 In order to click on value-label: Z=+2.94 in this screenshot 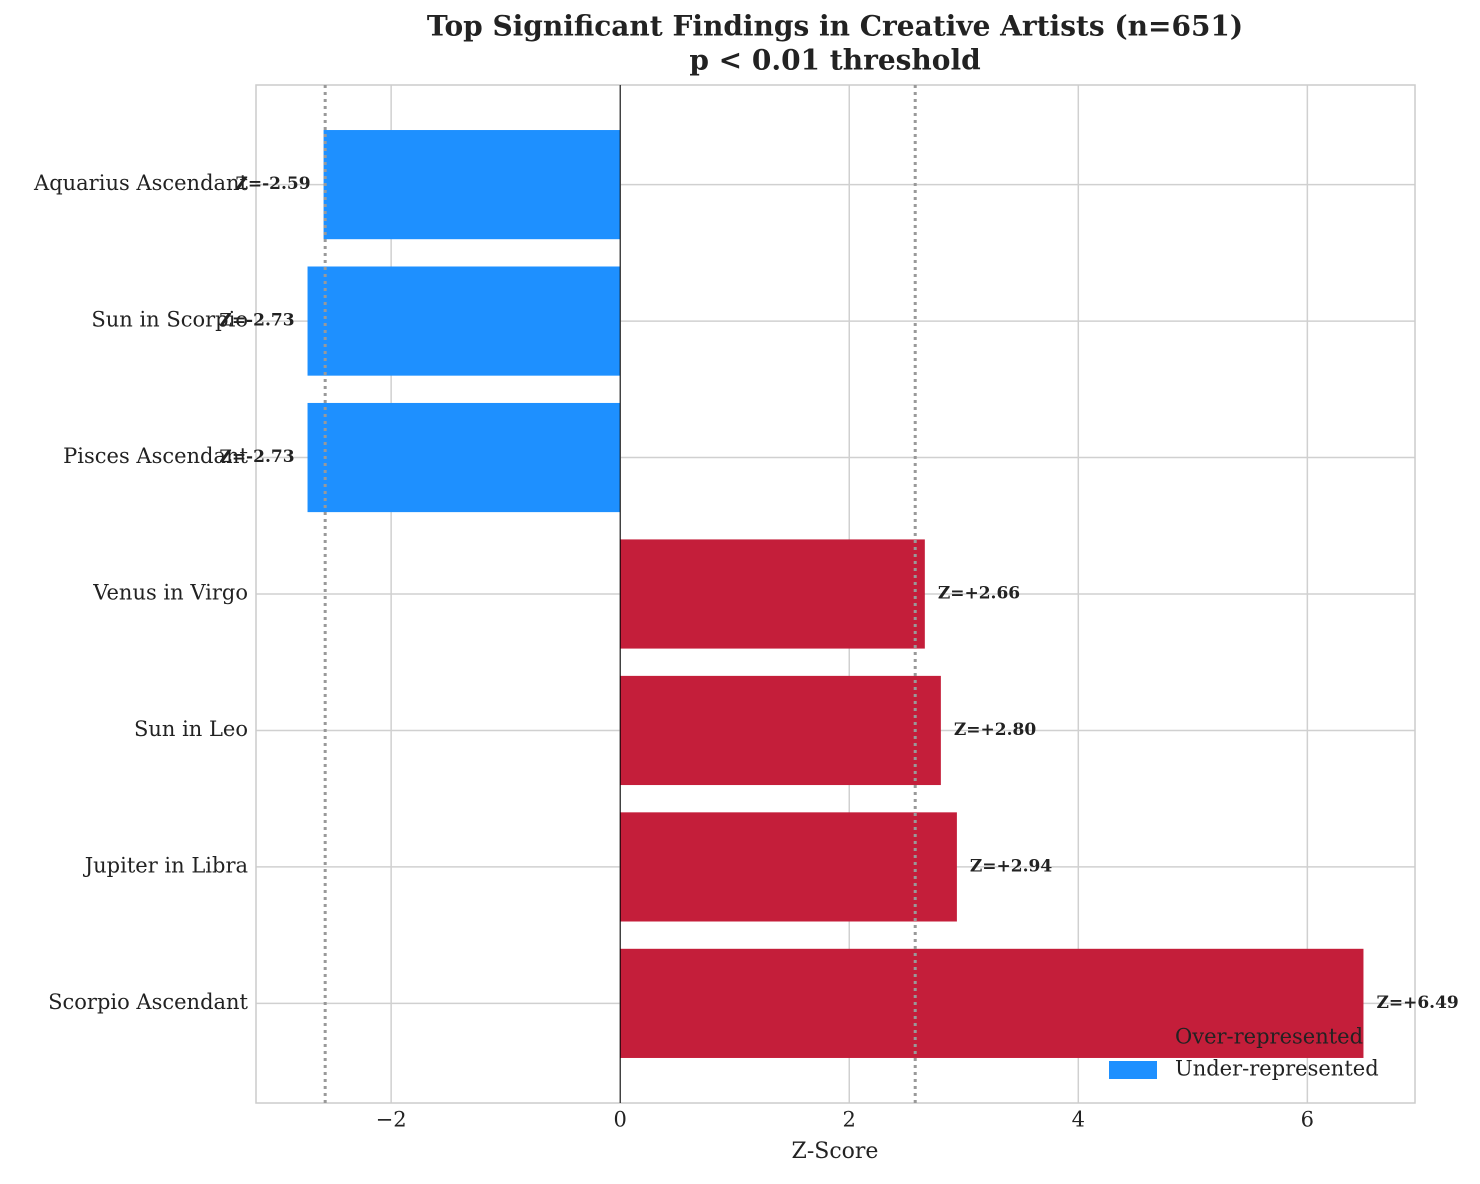, I will do `click(1011, 866)`.